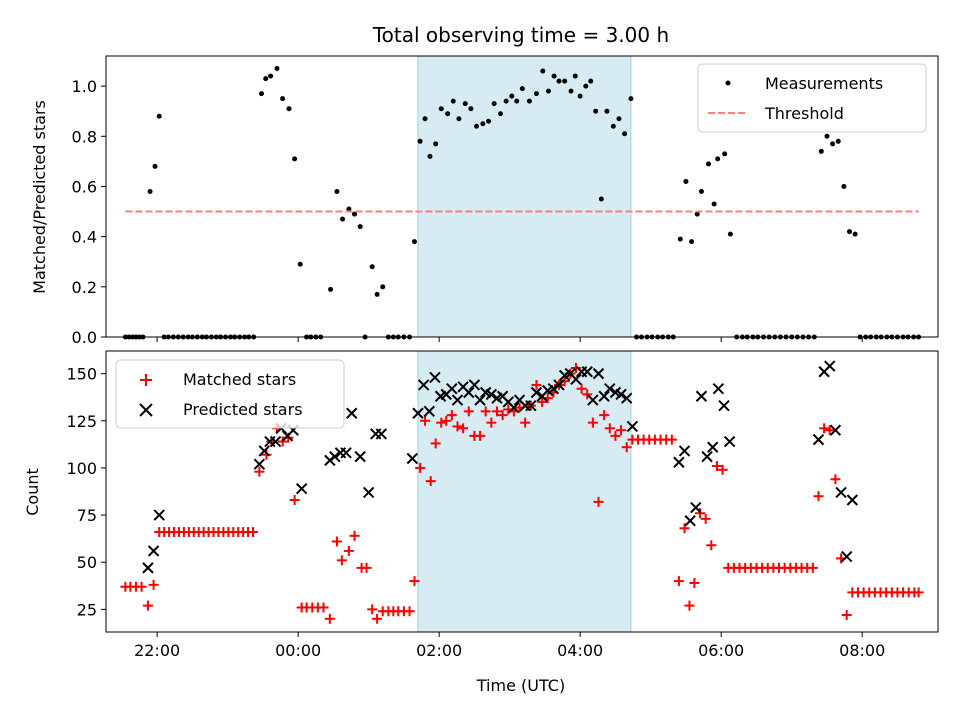 The image size is (960, 720). I want to click on legend-predicted-label: Predicted stars, so click(243, 409).